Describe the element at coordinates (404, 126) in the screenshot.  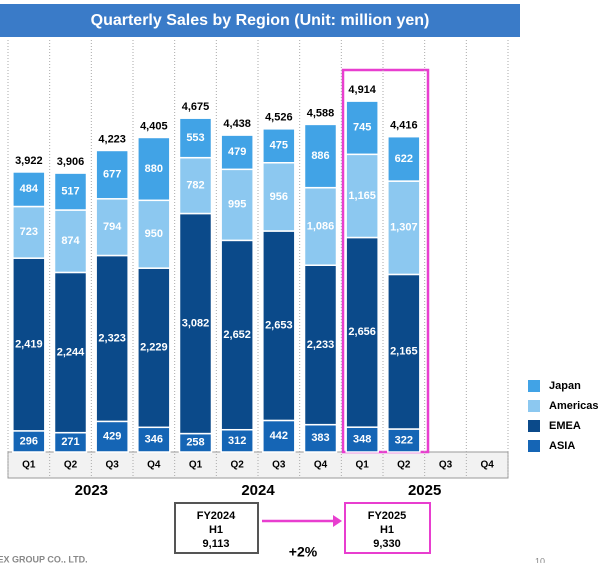
I see `total-label: 4,416` at that location.